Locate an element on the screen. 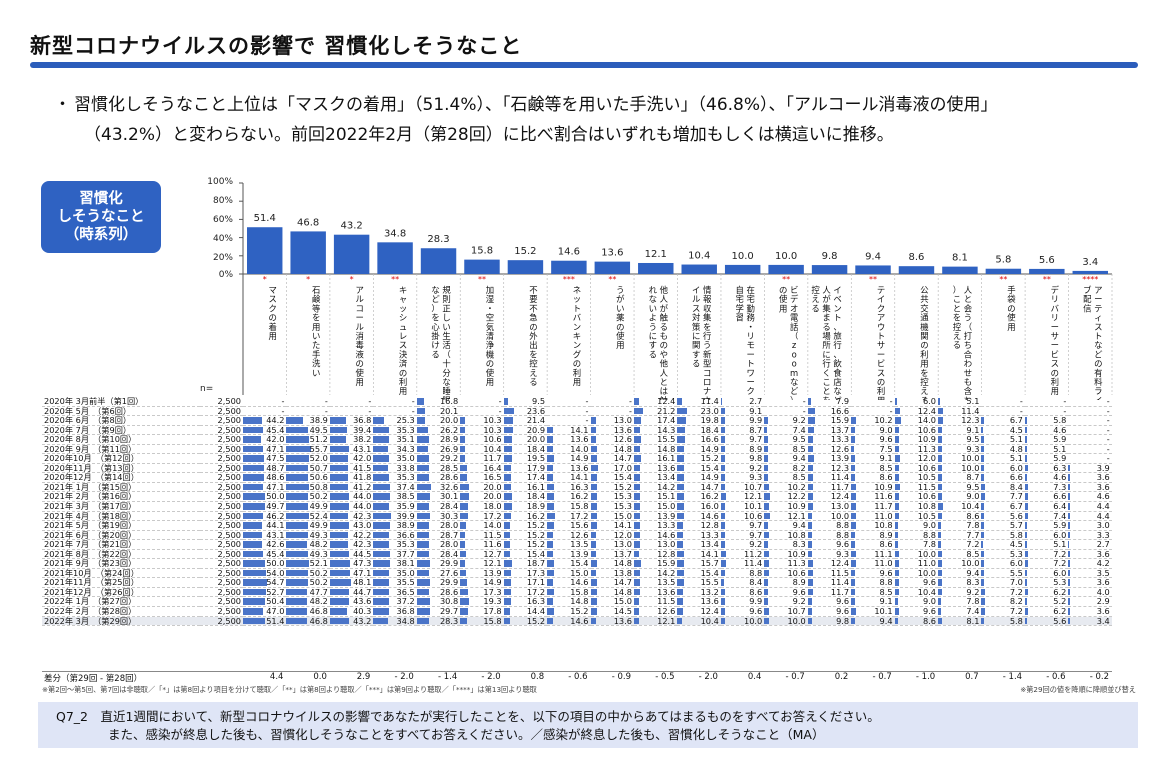  cell-value: 7.8 is located at coordinates (929, 544).